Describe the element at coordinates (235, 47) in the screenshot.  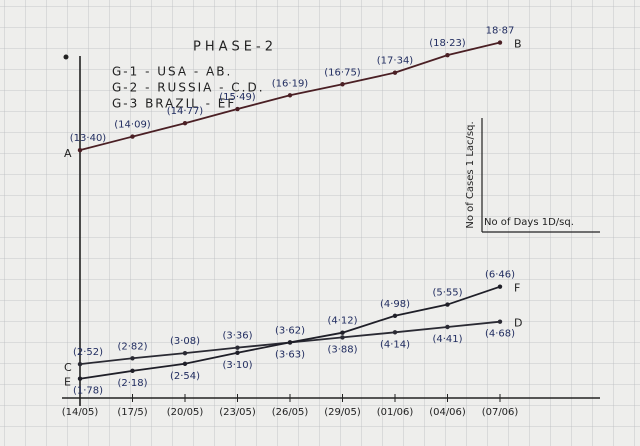
I see `chart-title: PHASE-2` at that location.